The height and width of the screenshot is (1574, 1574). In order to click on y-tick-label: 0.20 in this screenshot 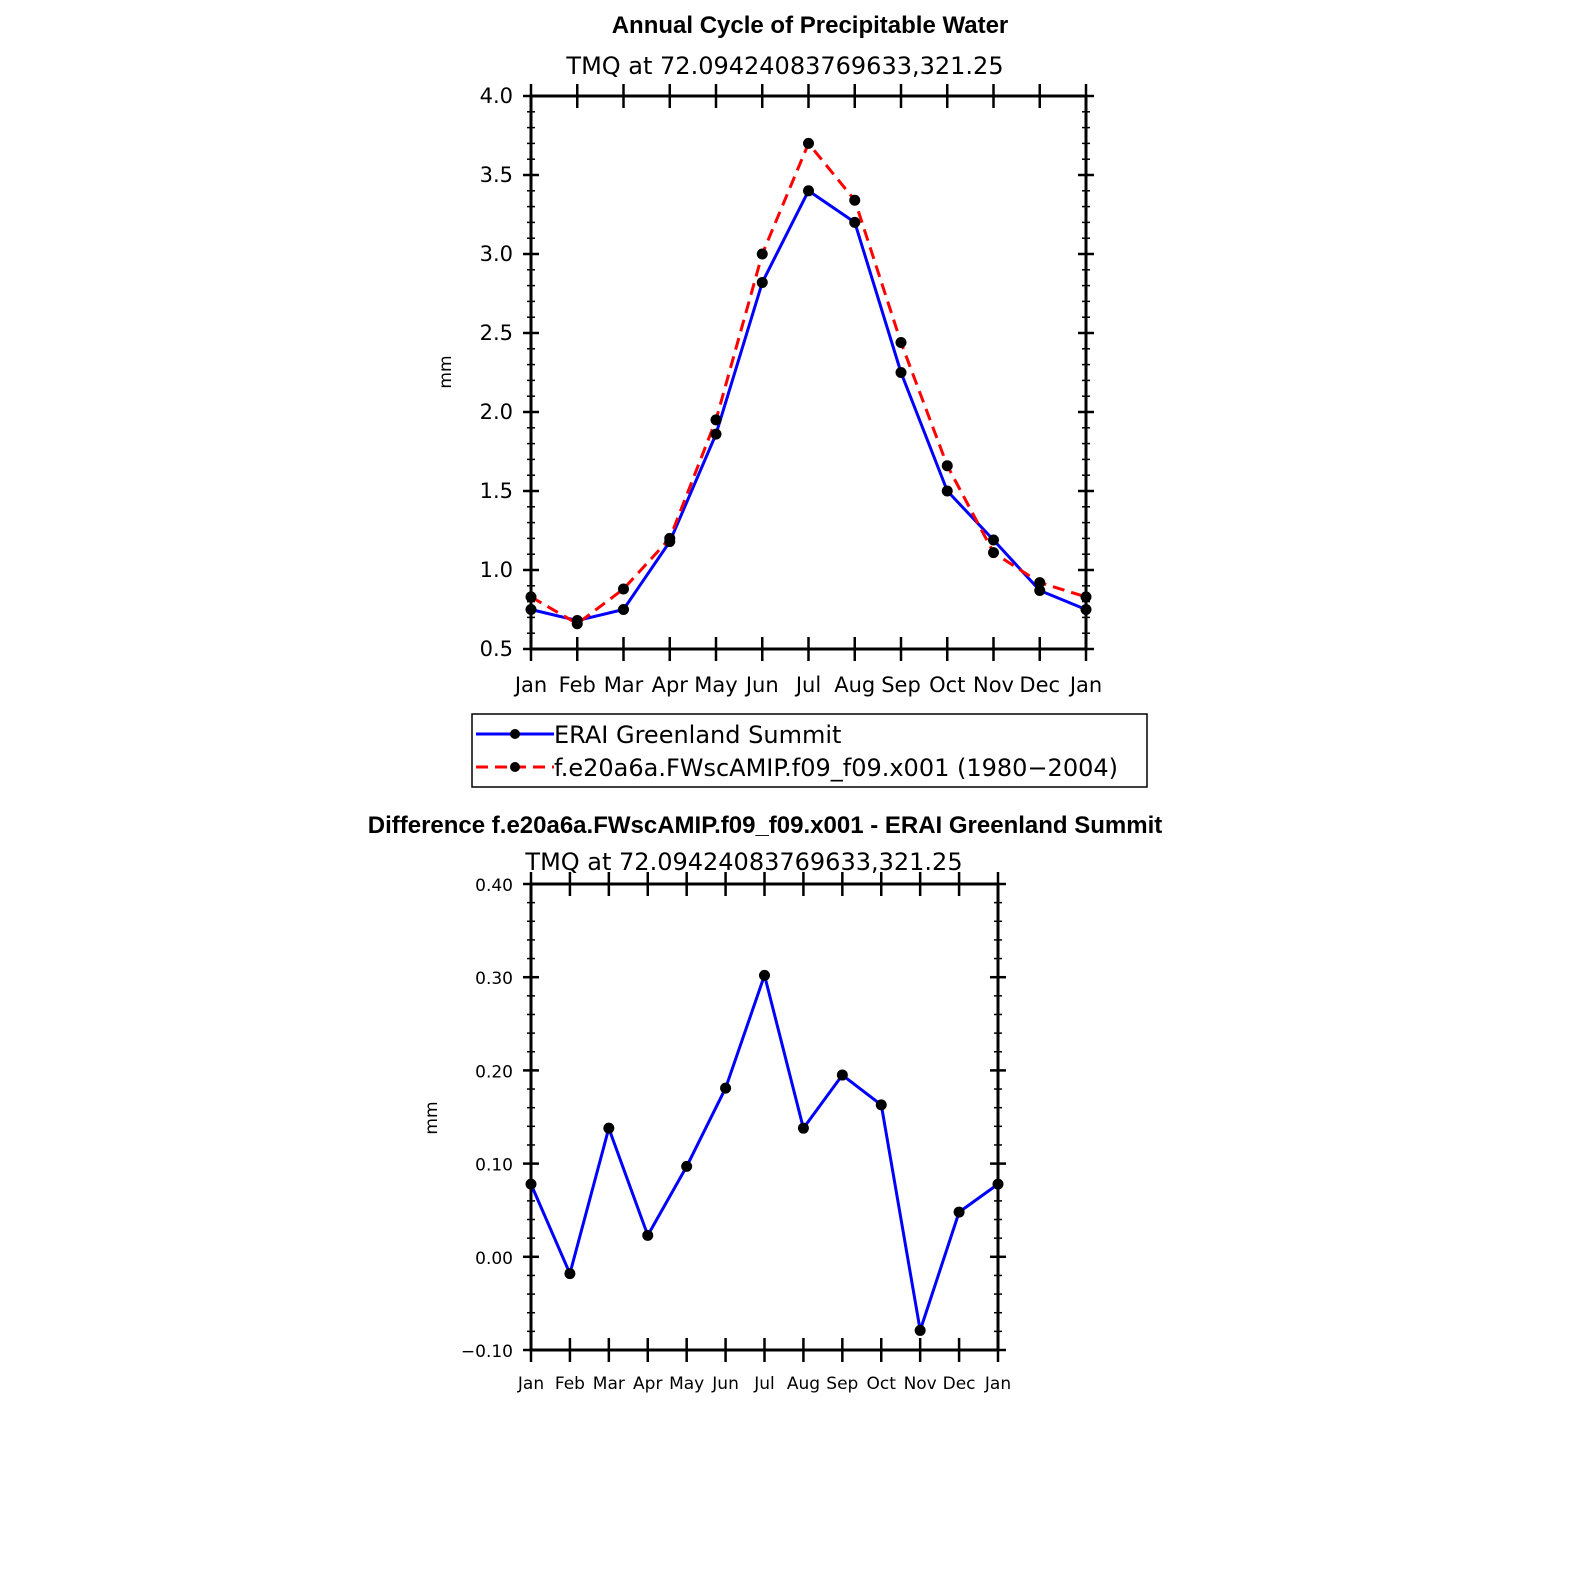, I will do `click(494, 1072)`.